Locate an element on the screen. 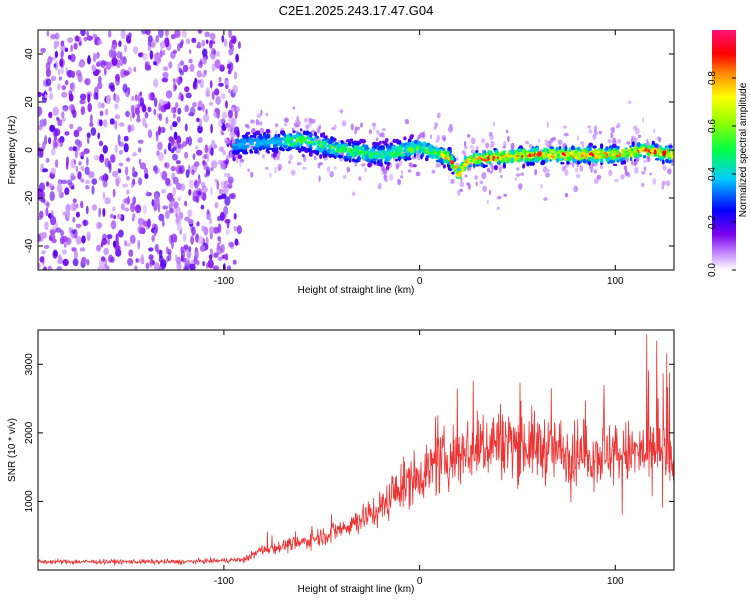 Image resolution: width=750 pixels, height=600 pixels. y-tick-label: 0 is located at coordinates (29, 150).